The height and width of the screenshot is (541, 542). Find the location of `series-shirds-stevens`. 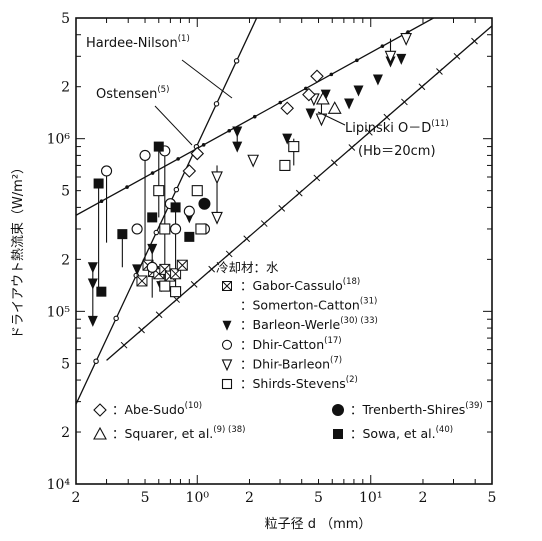

series-shirds-stevens is located at coordinates (226, 219).